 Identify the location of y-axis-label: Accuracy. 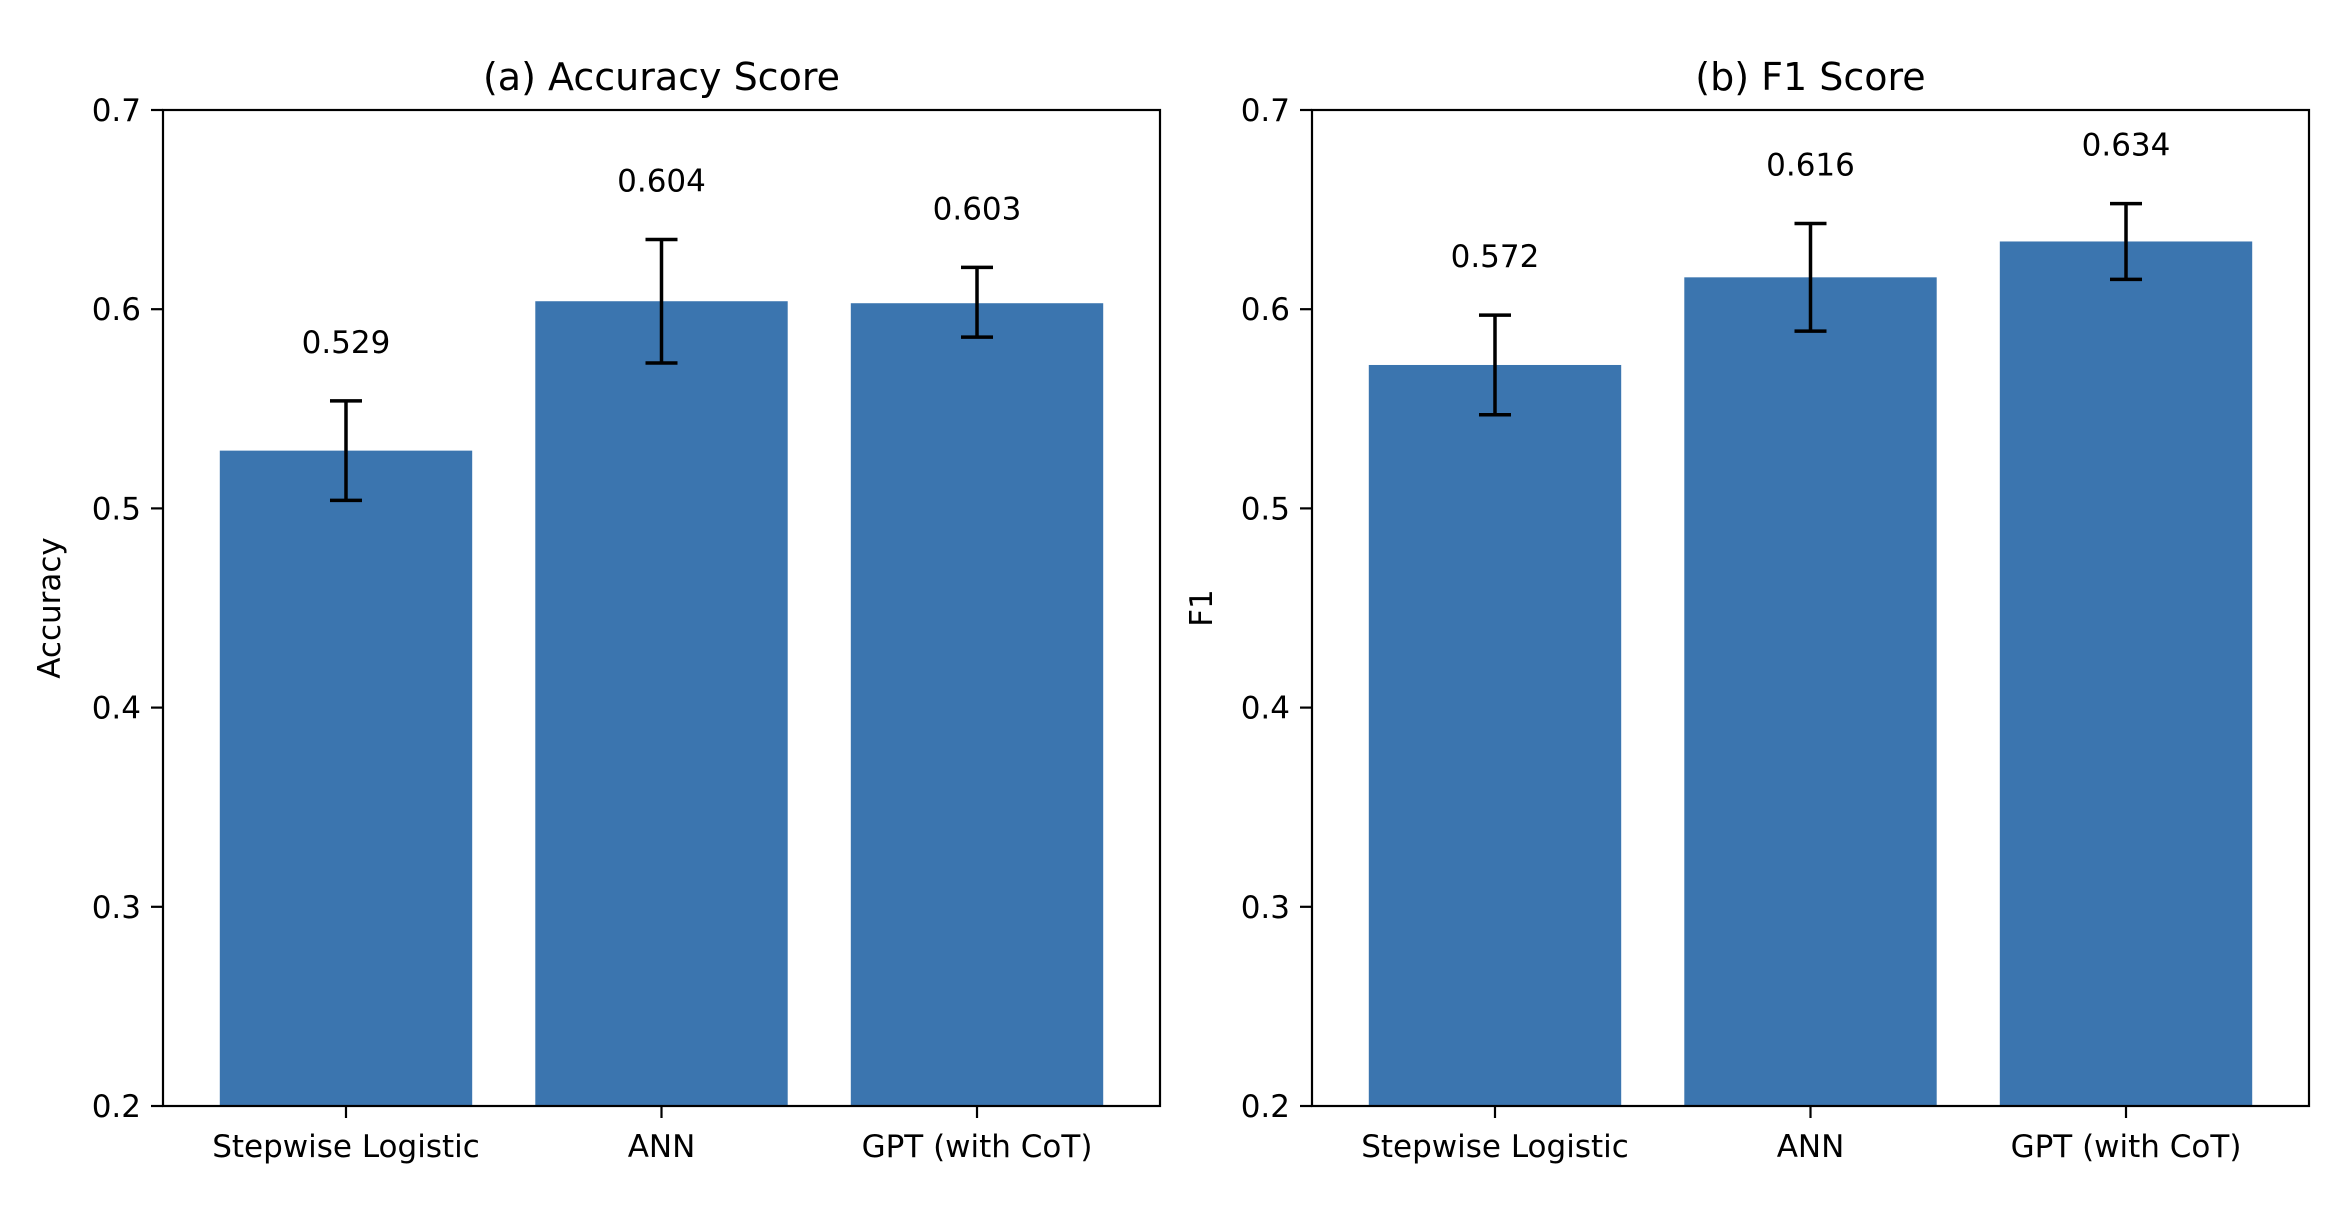
(50, 608).